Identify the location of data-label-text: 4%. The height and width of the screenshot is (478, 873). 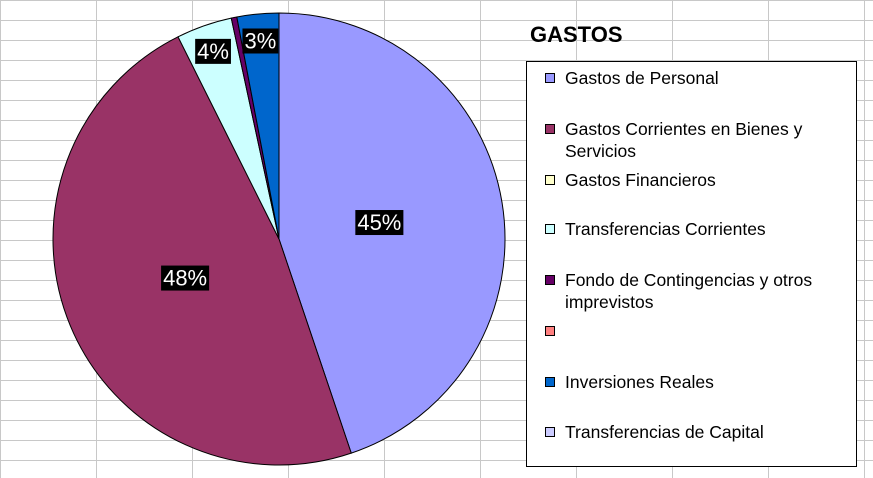
(213, 51).